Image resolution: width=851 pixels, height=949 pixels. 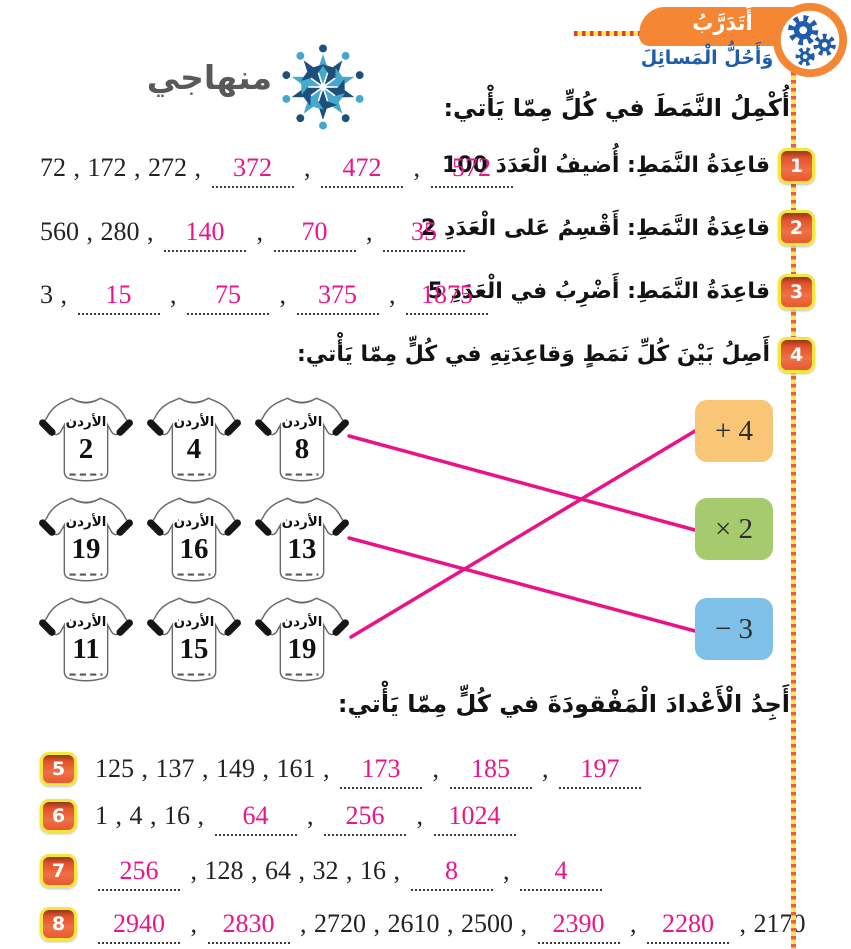 What do you see at coordinates (175, 768) in the screenshot?
I see `sequence-number: 137` at bounding box center [175, 768].